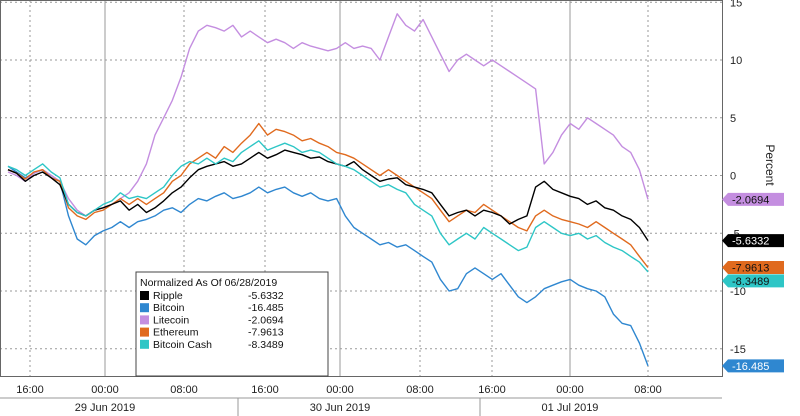 The image size is (800, 416). Describe the element at coordinates (750, 242) in the screenshot. I see `value-badge-text: -5.6332` at that location.